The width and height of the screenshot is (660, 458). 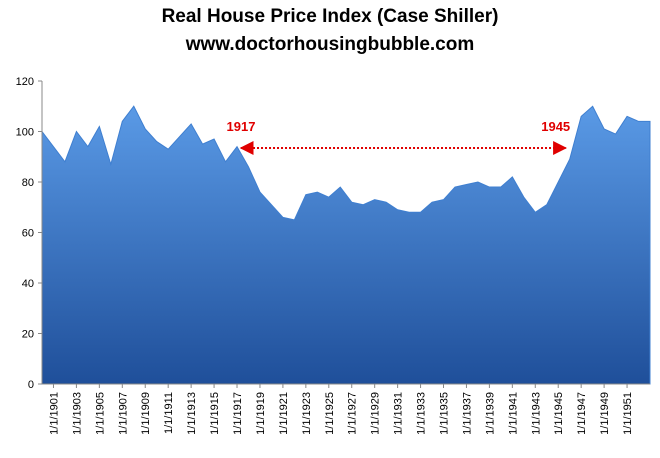 What do you see at coordinates (169, 413) in the screenshot?
I see `x-tick-label: 1/1/1911` at bounding box center [169, 413].